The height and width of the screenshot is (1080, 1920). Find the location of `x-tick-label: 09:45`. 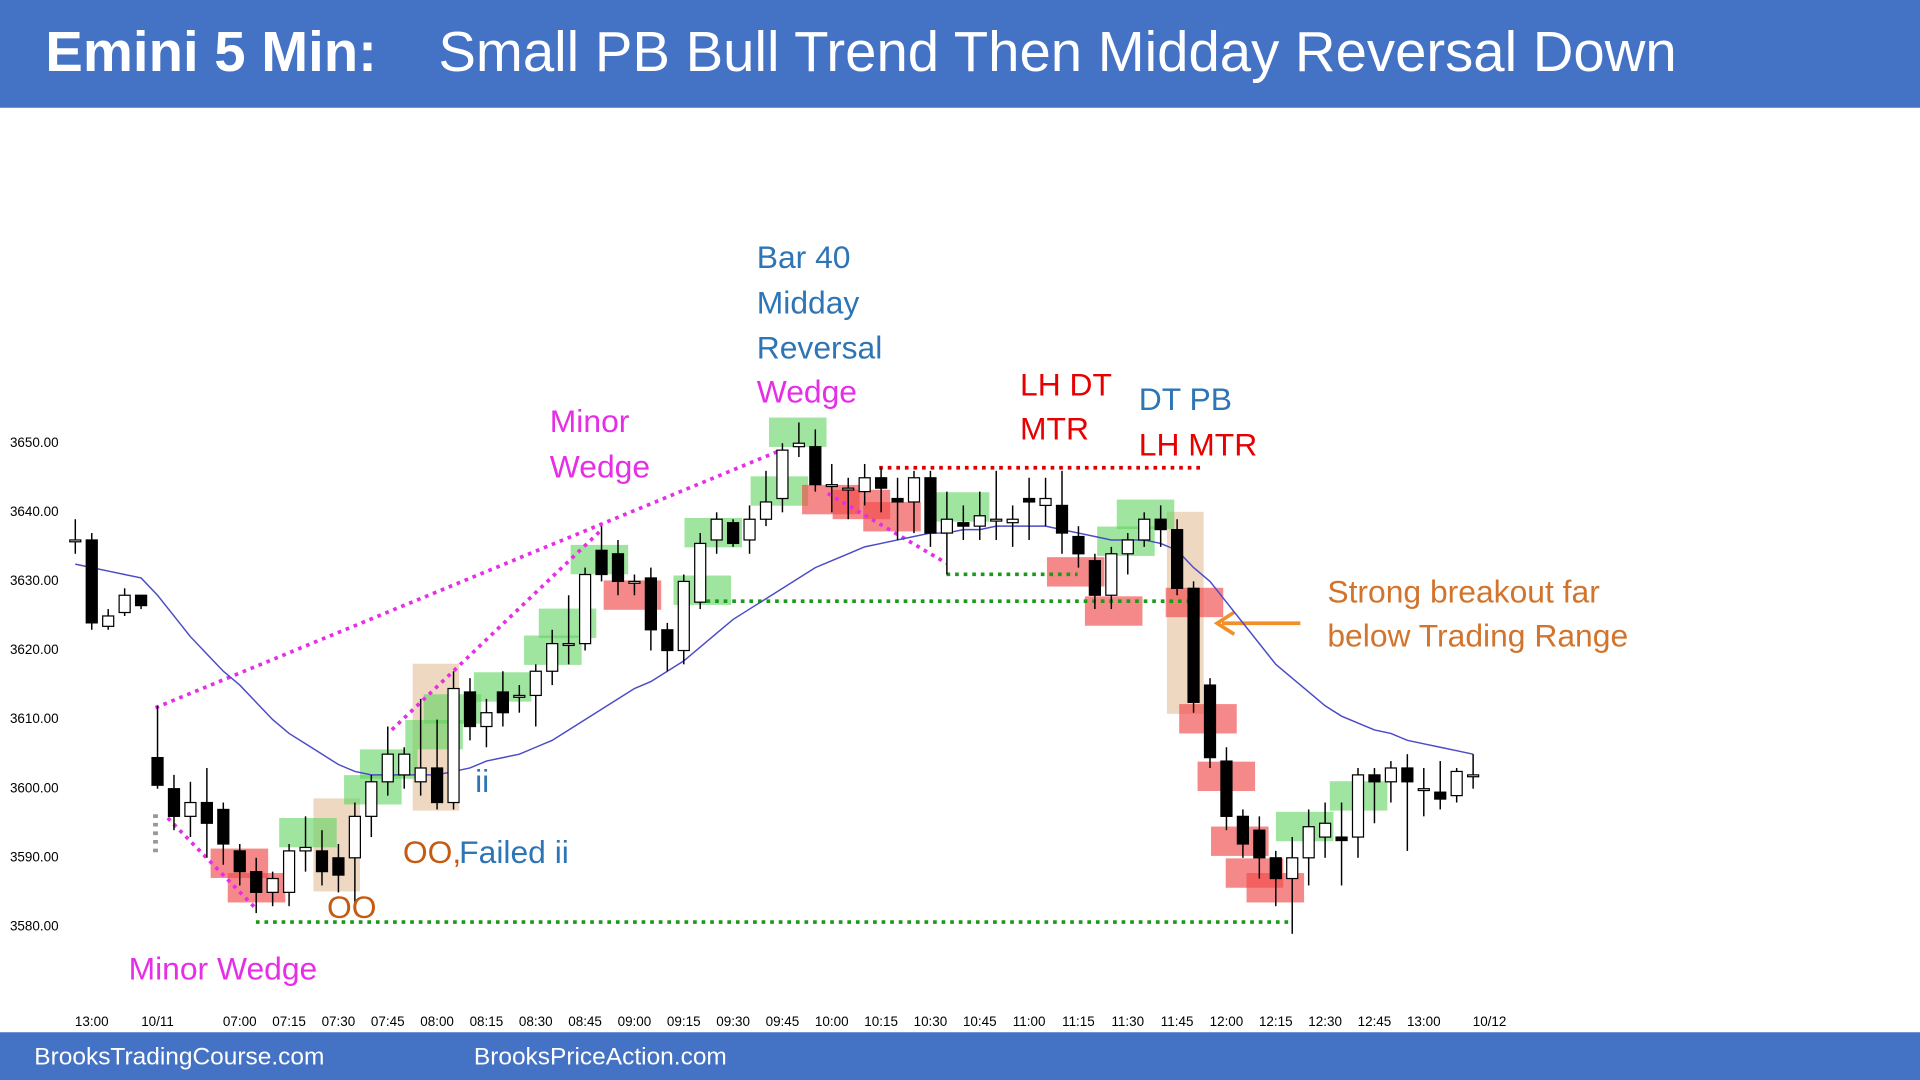

x-tick-label: 09:45 is located at coordinates (783, 1021).